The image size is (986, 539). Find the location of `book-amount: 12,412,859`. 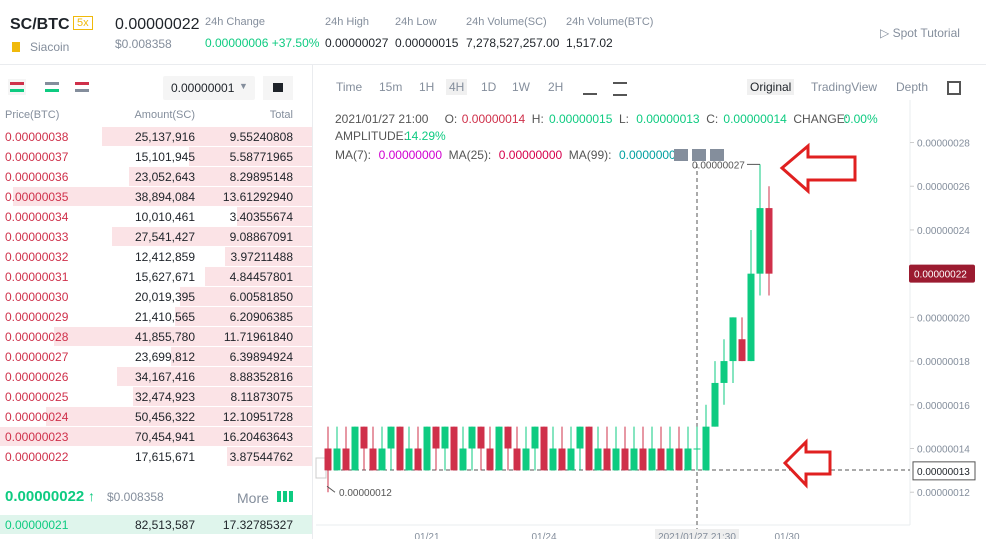

book-amount: 12,412,859 is located at coordinates (164, 257).